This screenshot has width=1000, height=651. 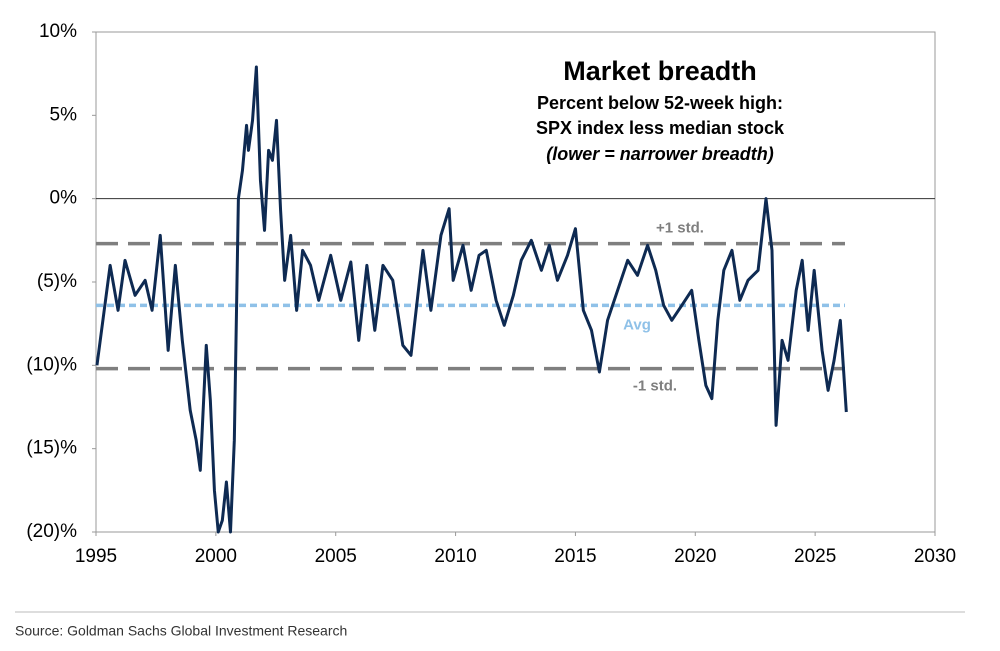 I want to click on x-tick-label: 2015, so click(x=575, y=556).